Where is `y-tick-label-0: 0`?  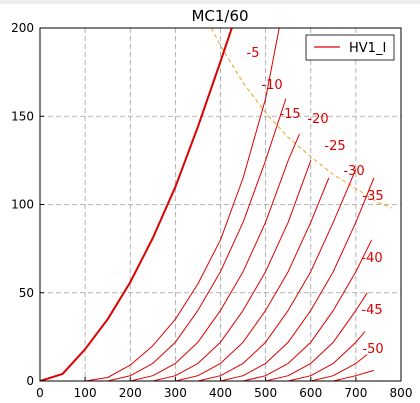
y-tick-label-0: 0 is located at coordinates (30, 381).